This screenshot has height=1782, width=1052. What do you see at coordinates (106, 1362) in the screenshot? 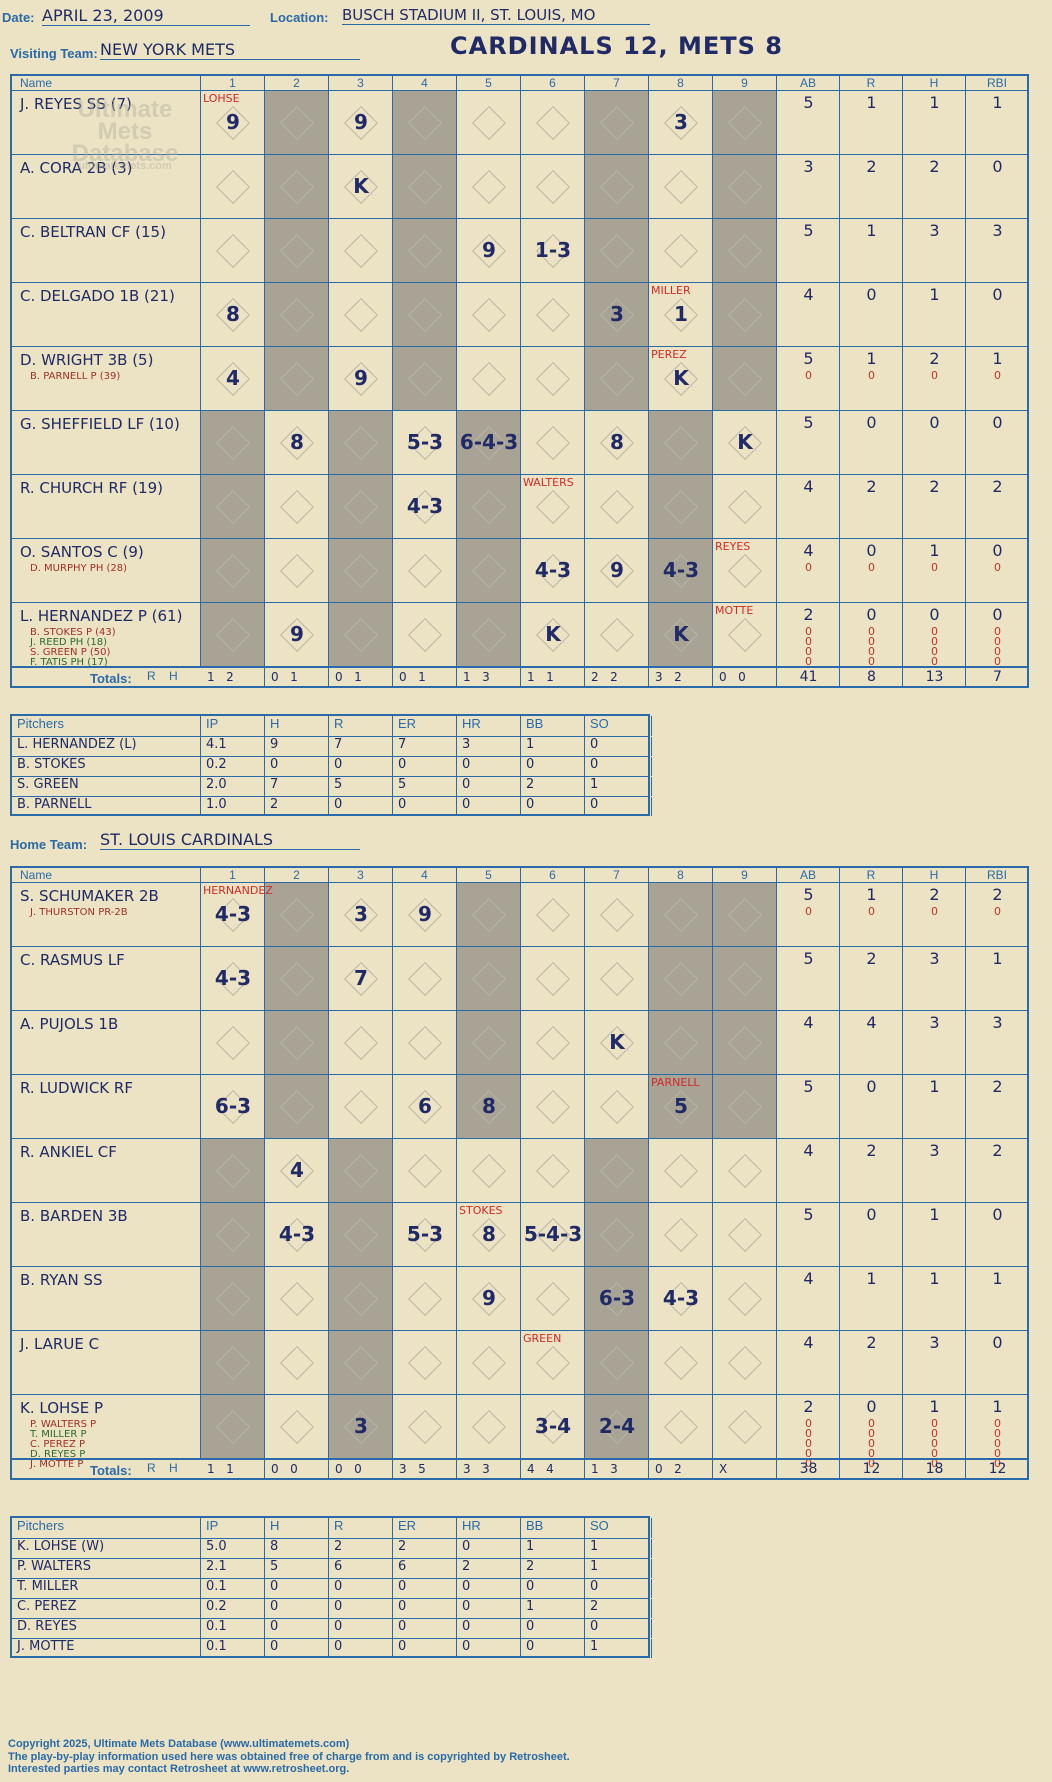
I see `batter-name-cell: J. LARUE C` at bounding box center [106, 1362].